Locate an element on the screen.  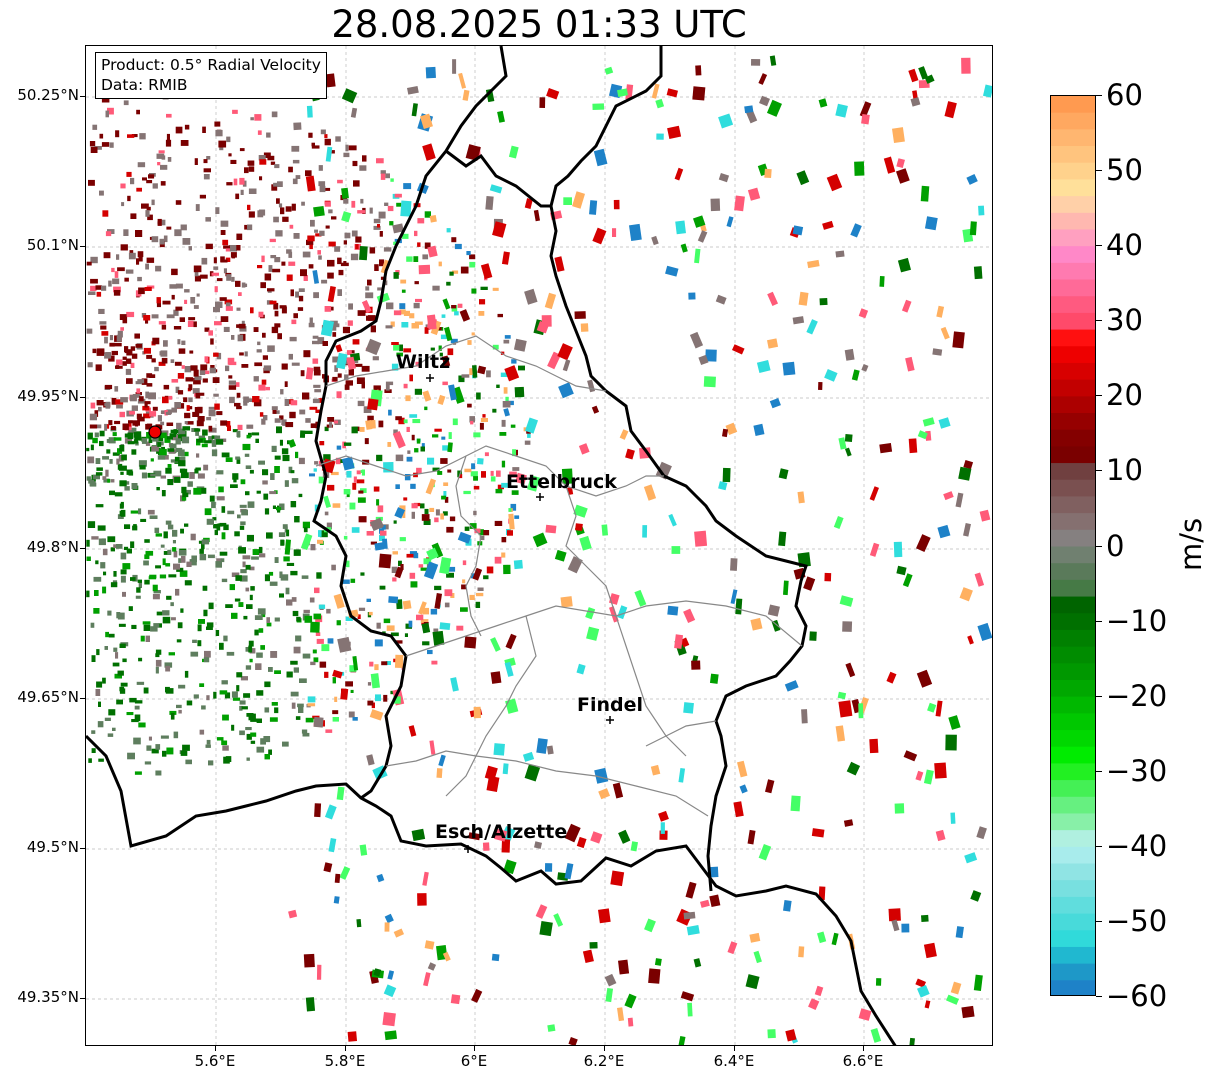
colorbar-tick-mark is located at coordinates (1099, 996).